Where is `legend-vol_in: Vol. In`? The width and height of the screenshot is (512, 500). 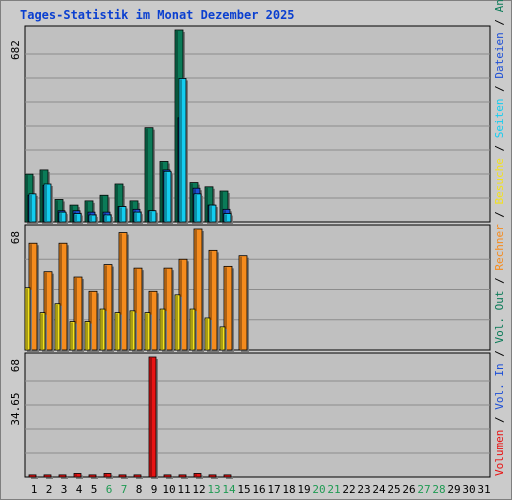
legend-vol_in: Vol. In is located at coordinates (499, 386).